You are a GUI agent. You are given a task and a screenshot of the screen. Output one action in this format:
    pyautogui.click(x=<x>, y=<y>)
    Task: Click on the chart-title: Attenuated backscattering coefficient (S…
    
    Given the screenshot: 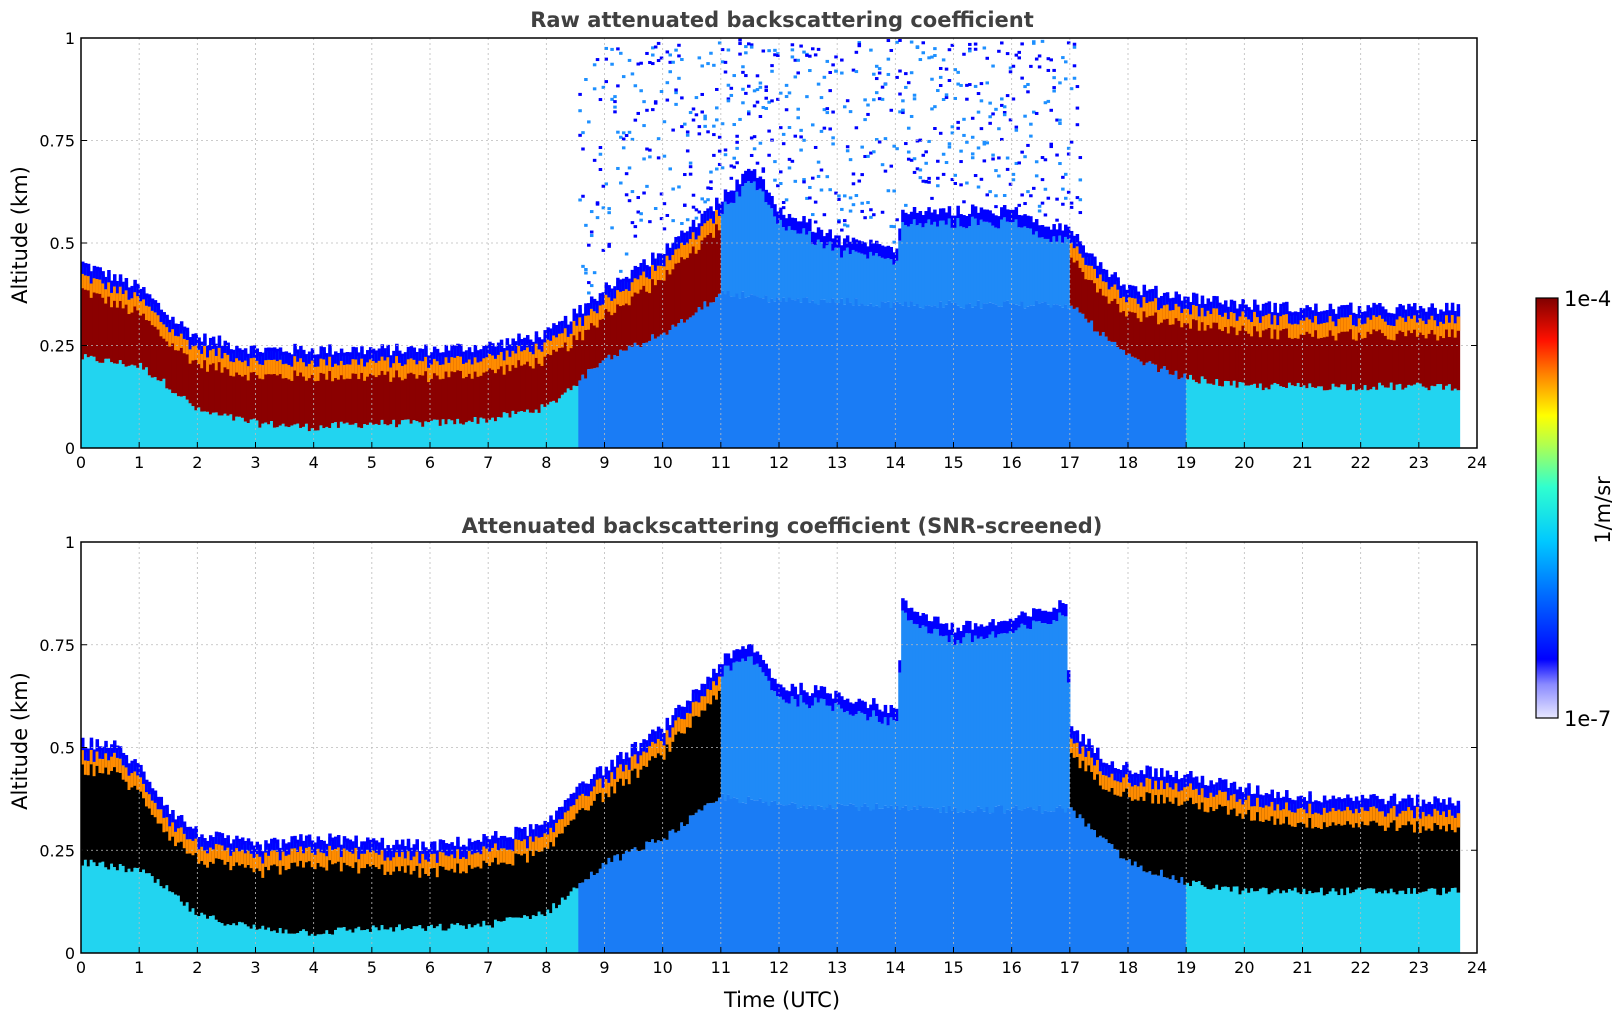 What is the action you would take?
    pyautogui.click(x=782, y=526)
    